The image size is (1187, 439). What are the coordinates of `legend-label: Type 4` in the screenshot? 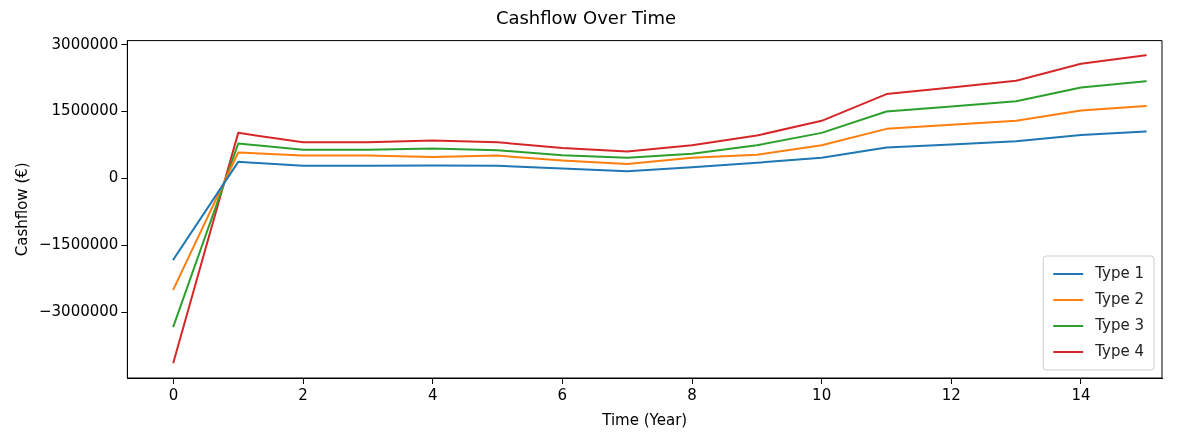 It's located at (1119, 350).